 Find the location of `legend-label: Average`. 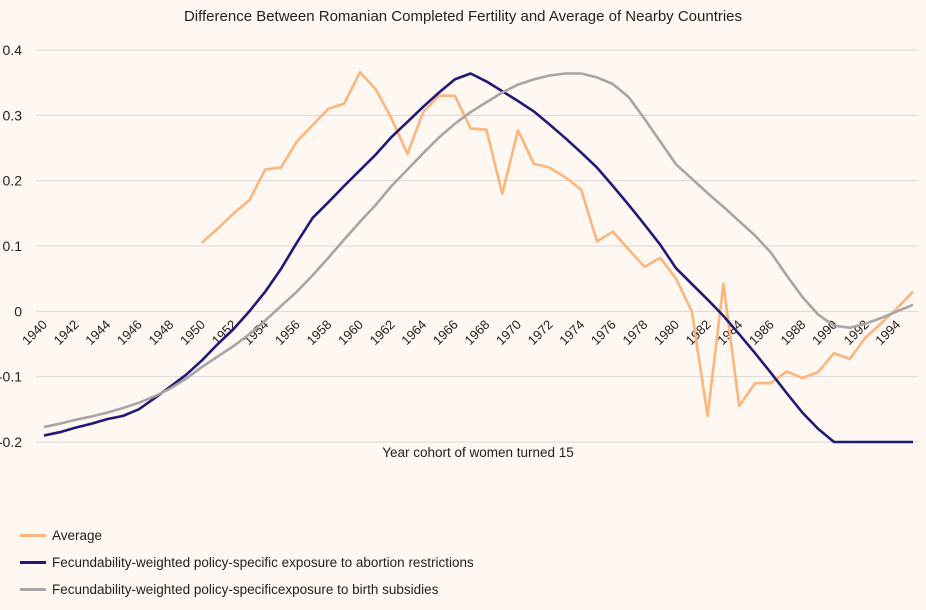

legend-label: Average is located at coordinates (77, 535).